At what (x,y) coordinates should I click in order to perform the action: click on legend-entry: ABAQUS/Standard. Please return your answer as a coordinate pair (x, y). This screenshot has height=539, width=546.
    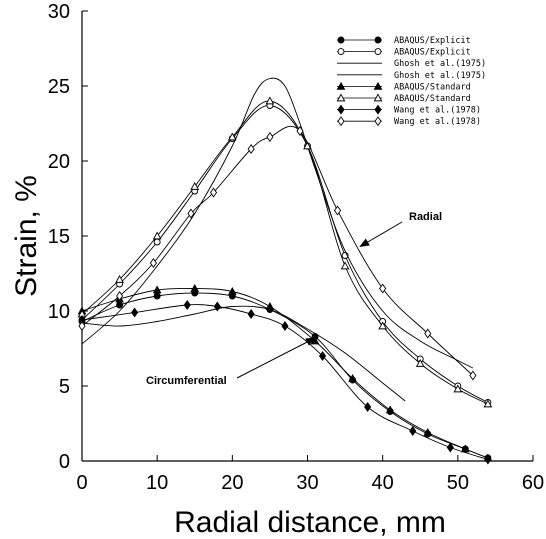
    Looking at the image, I should click on (403, 98).